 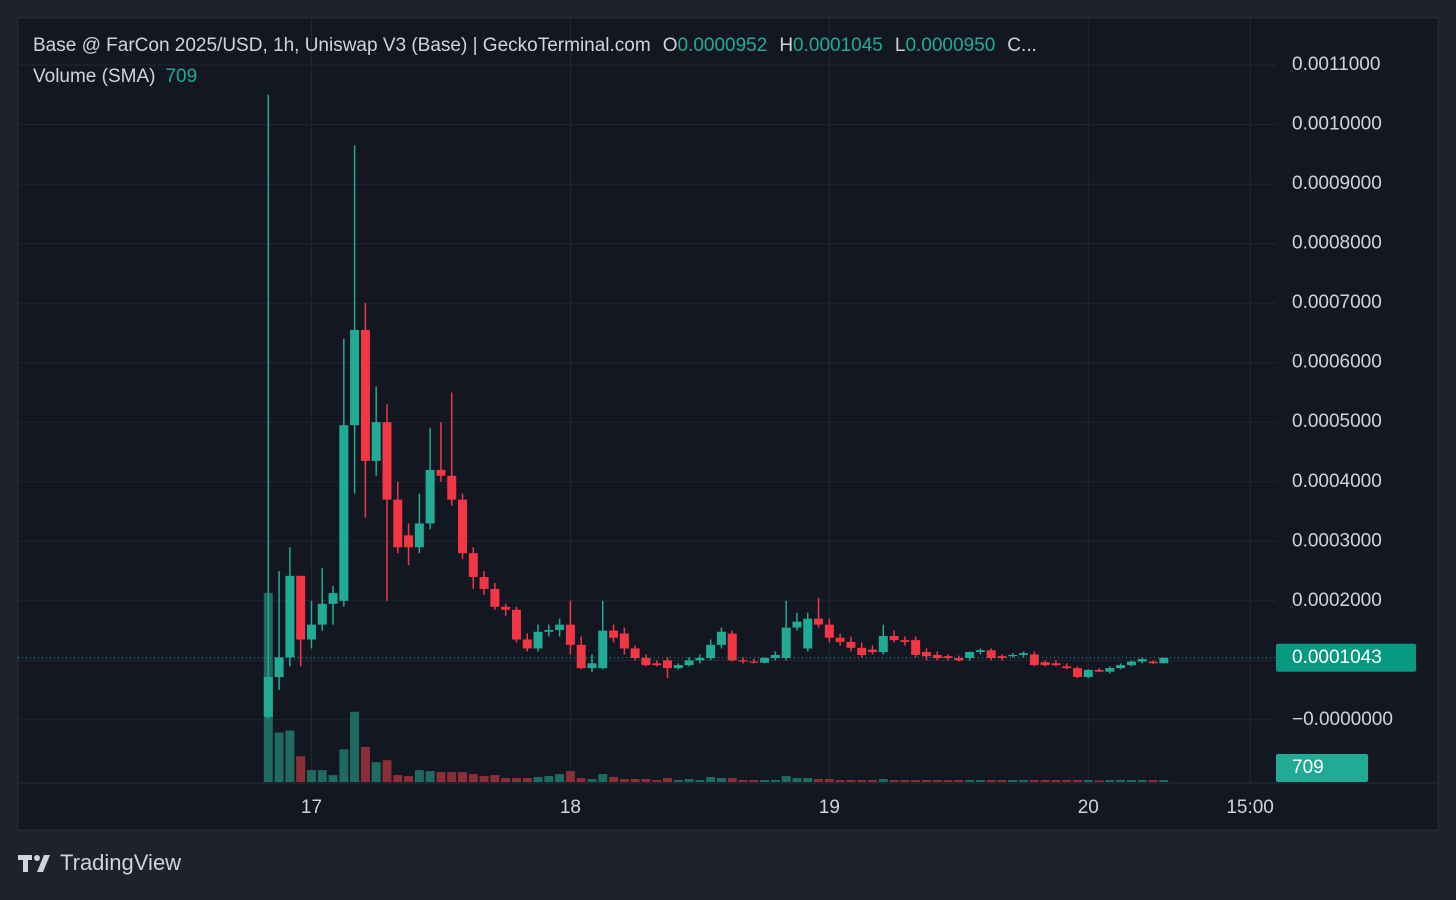 What do you see at coordinates (829, 807) in the screenshot?
I see `x-tick-label: 19` at bounding box center [829, 807].